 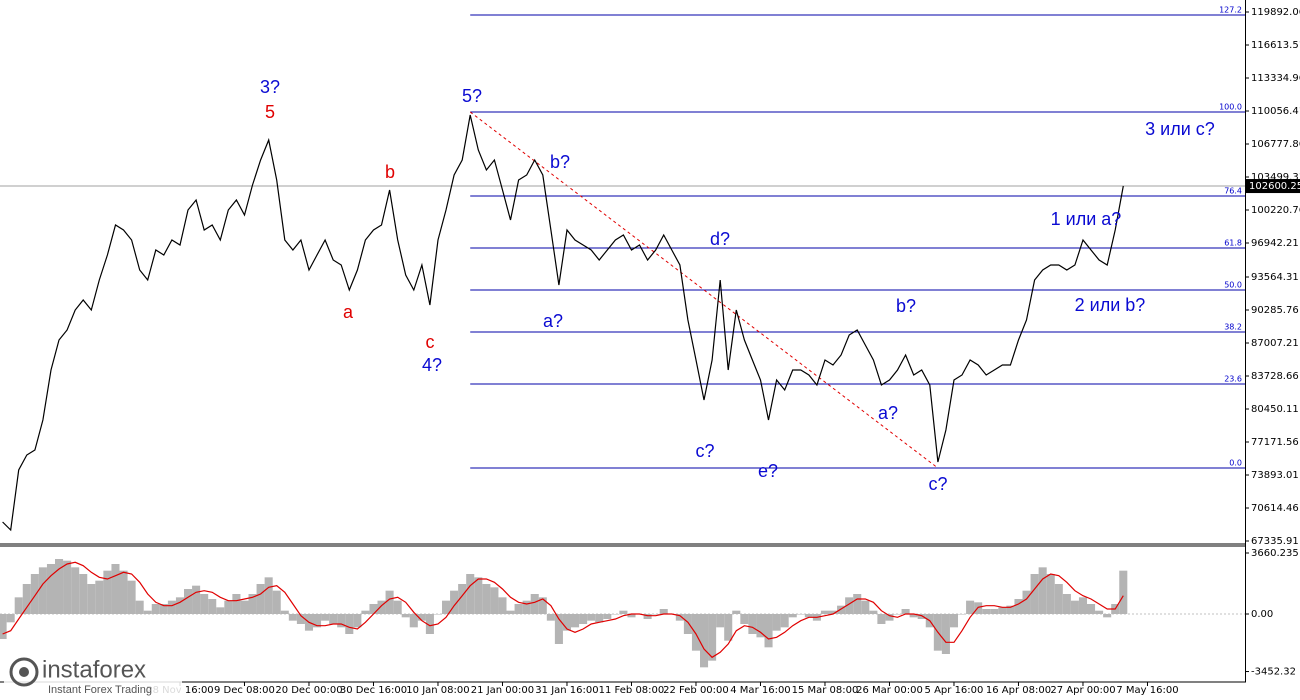 What do you see at coordinates (1230, 9) in the screenshot?
I see `fib-label: 127.2` at bounding box center [1230, 9].